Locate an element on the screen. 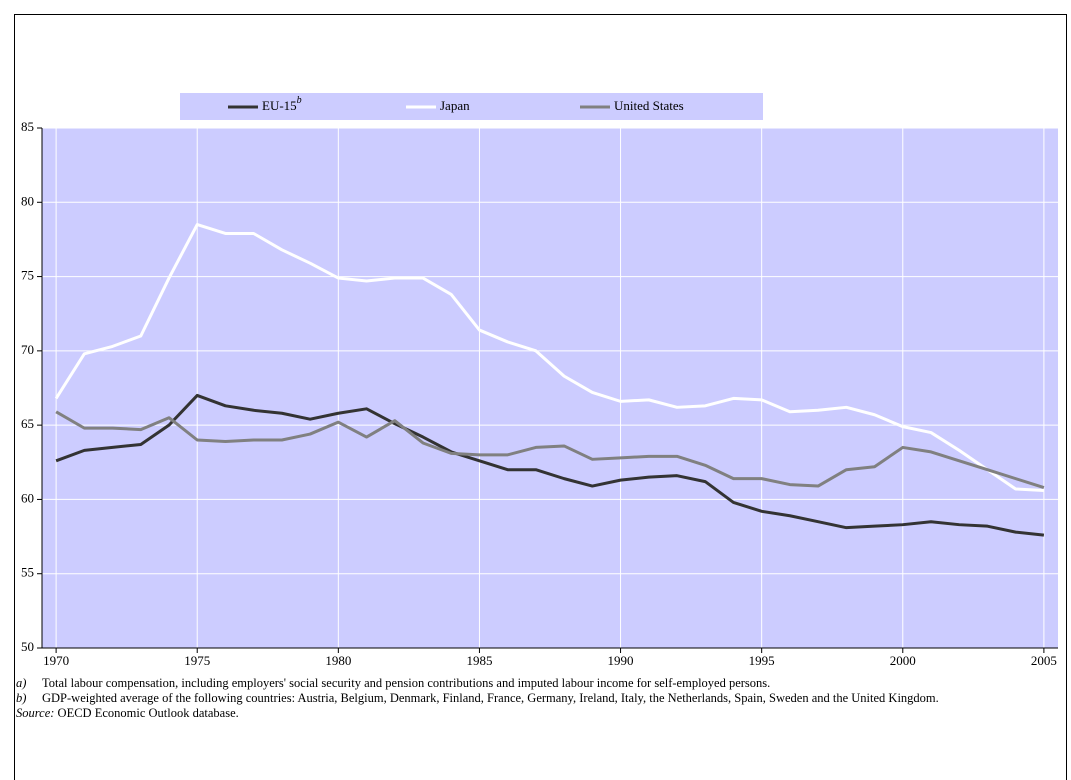 This screenshot has height=780, width=1071. legend-name: EU-15 is located at coordinates (279, 105).